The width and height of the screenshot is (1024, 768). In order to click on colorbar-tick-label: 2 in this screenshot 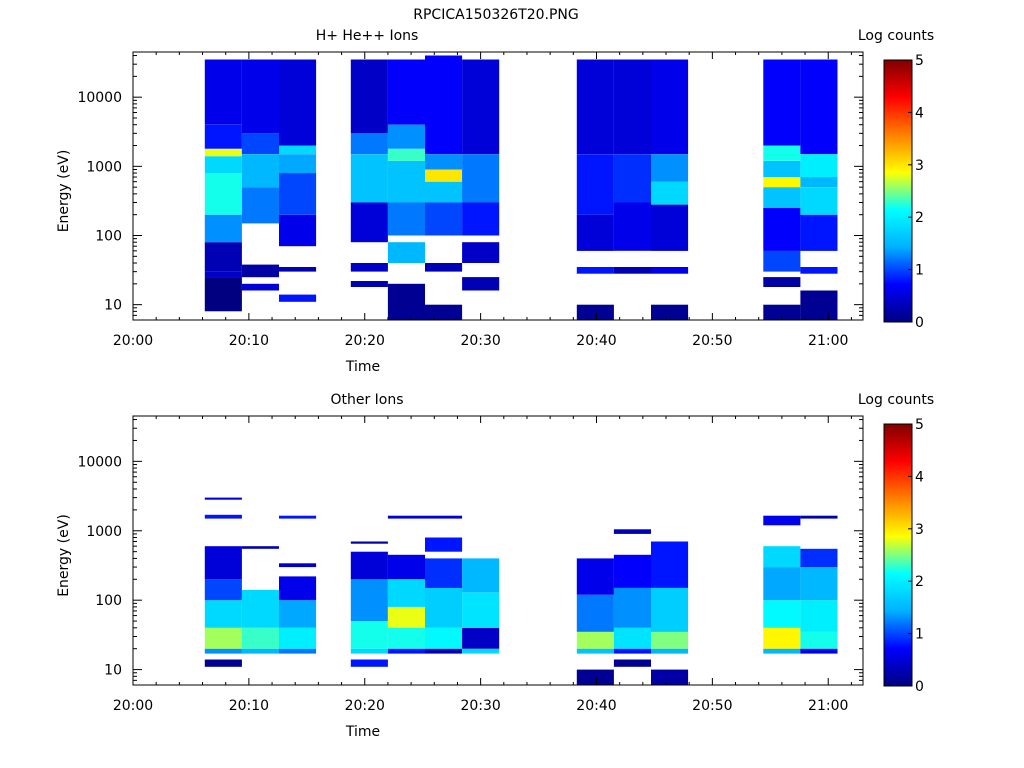, I will do `click(919, 218)`.